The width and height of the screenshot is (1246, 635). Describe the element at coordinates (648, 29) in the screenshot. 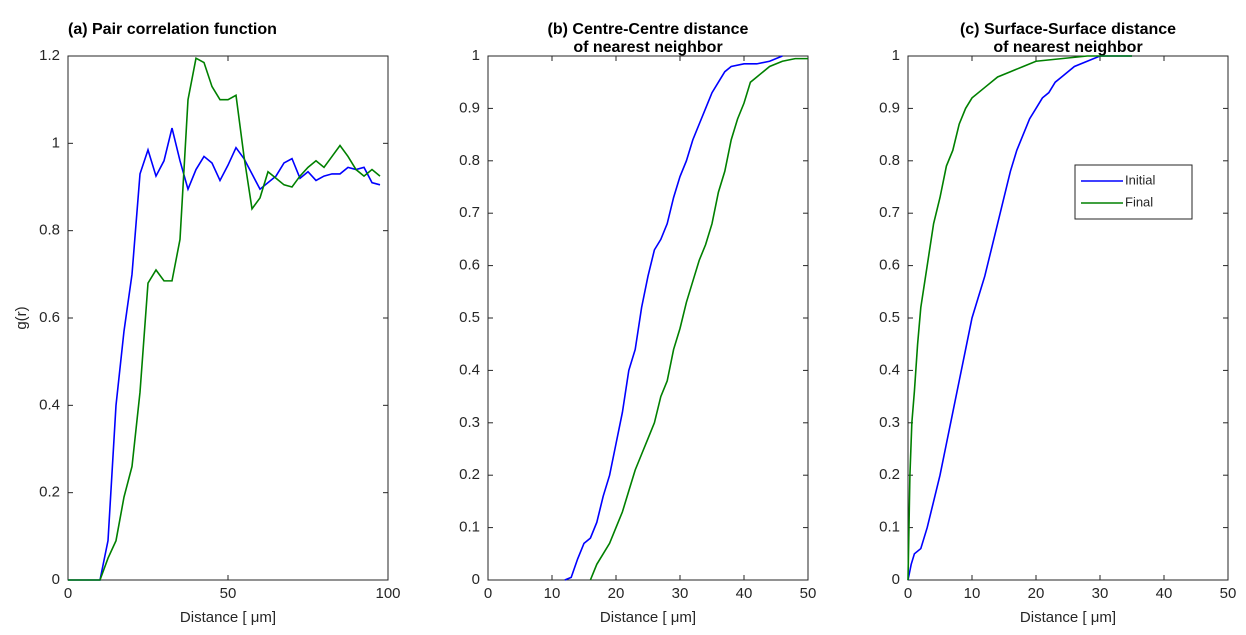

I see `chart-title: (b) Centre-Centre distance` at that location.